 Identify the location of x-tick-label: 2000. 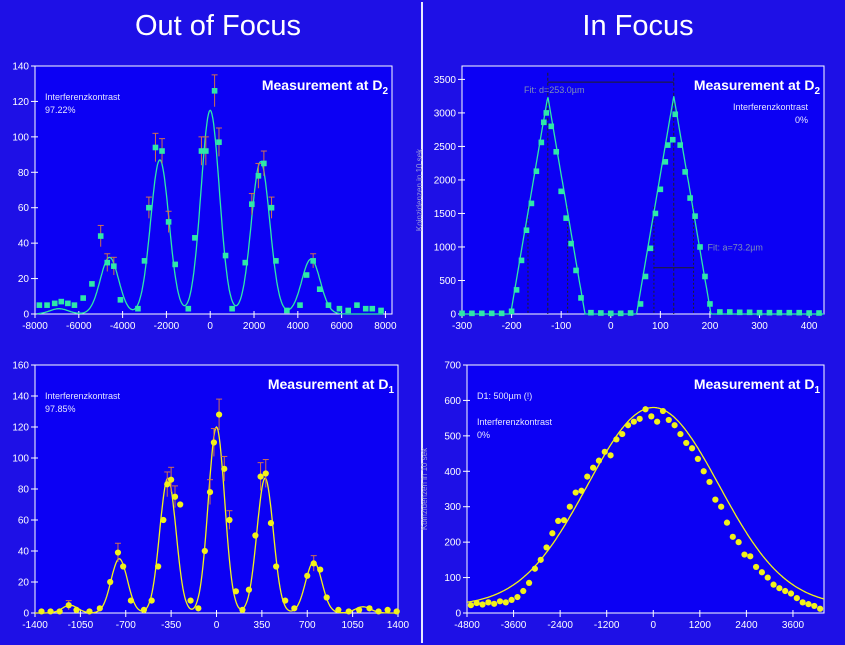
(254, 326).